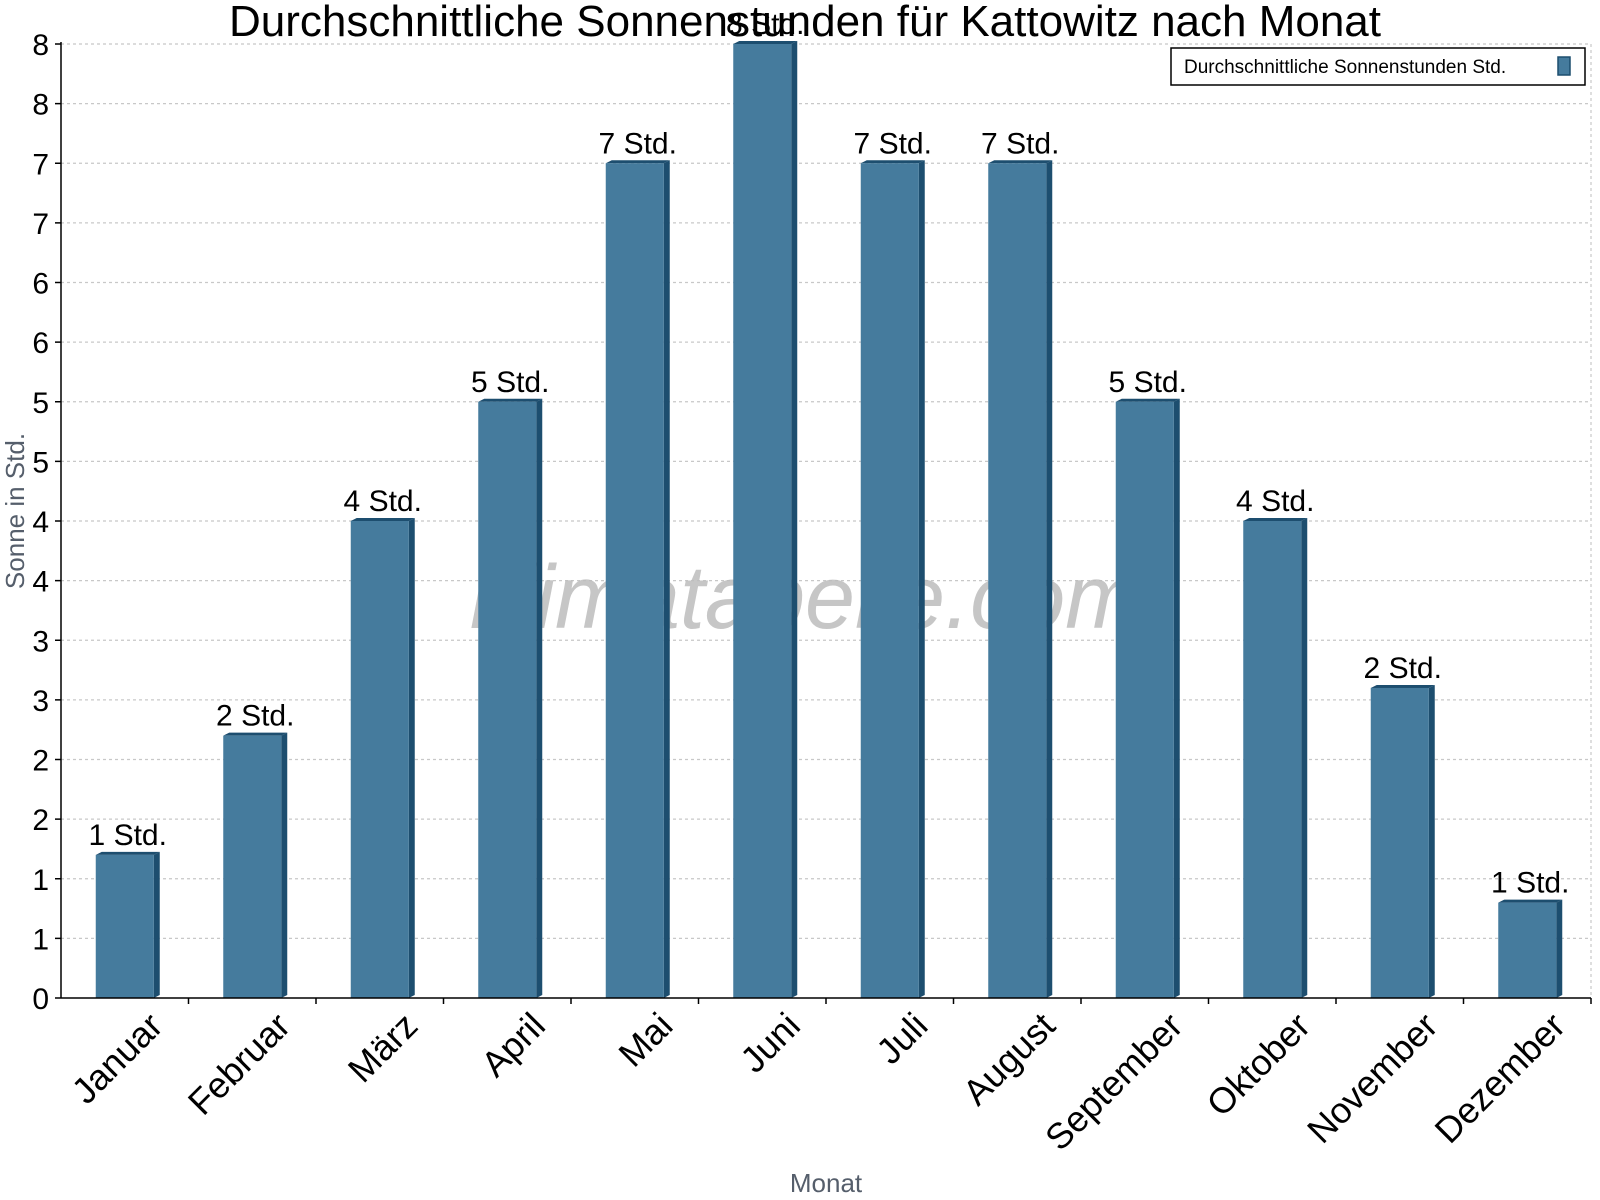 The width and height of the screenshot is (1600, 1200). What do you see at coordinates (634, 580) in the screenshot?
I see `bar-mai` at bounding box center [634, 580].